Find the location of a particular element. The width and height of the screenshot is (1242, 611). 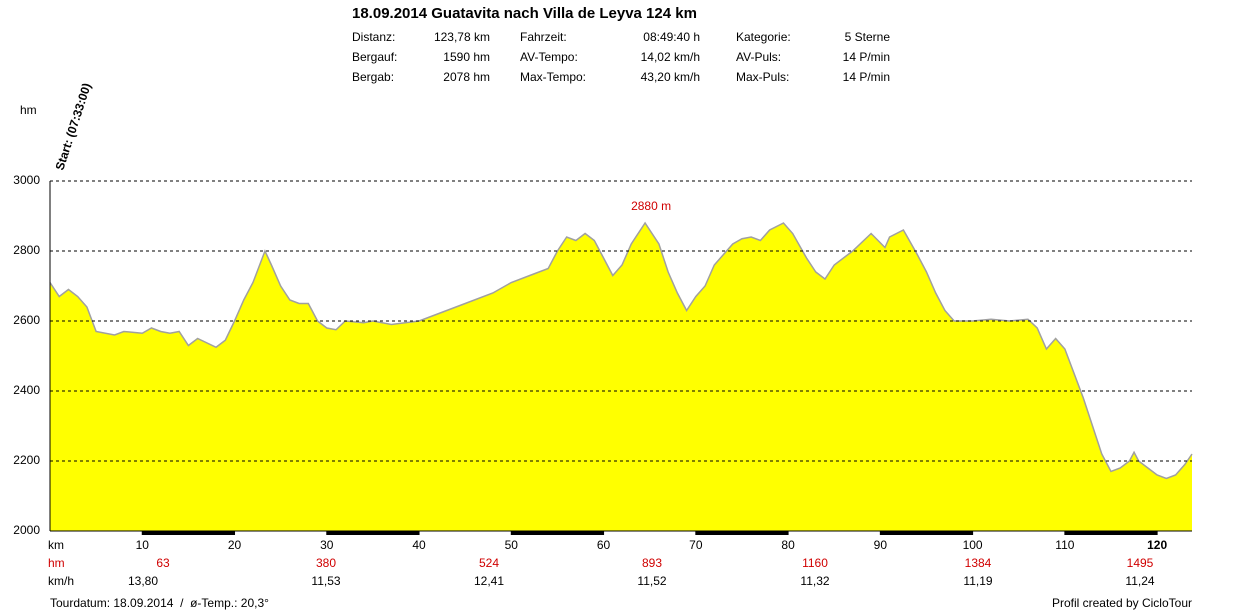

x-tick-label: 70 is located at coordinates (696, 545).